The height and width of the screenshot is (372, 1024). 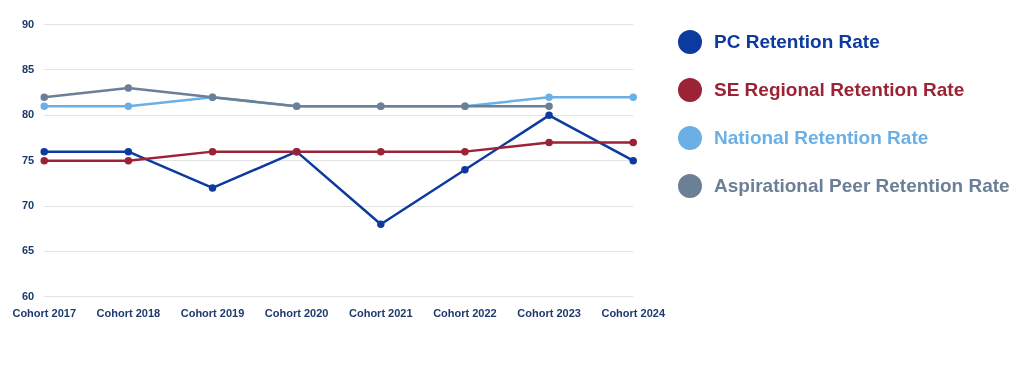 What do you see at coordinates (212, 313) in the screenshot?
I see `x-tick-label: Cohort 2019` at bounding box center [212, 313].